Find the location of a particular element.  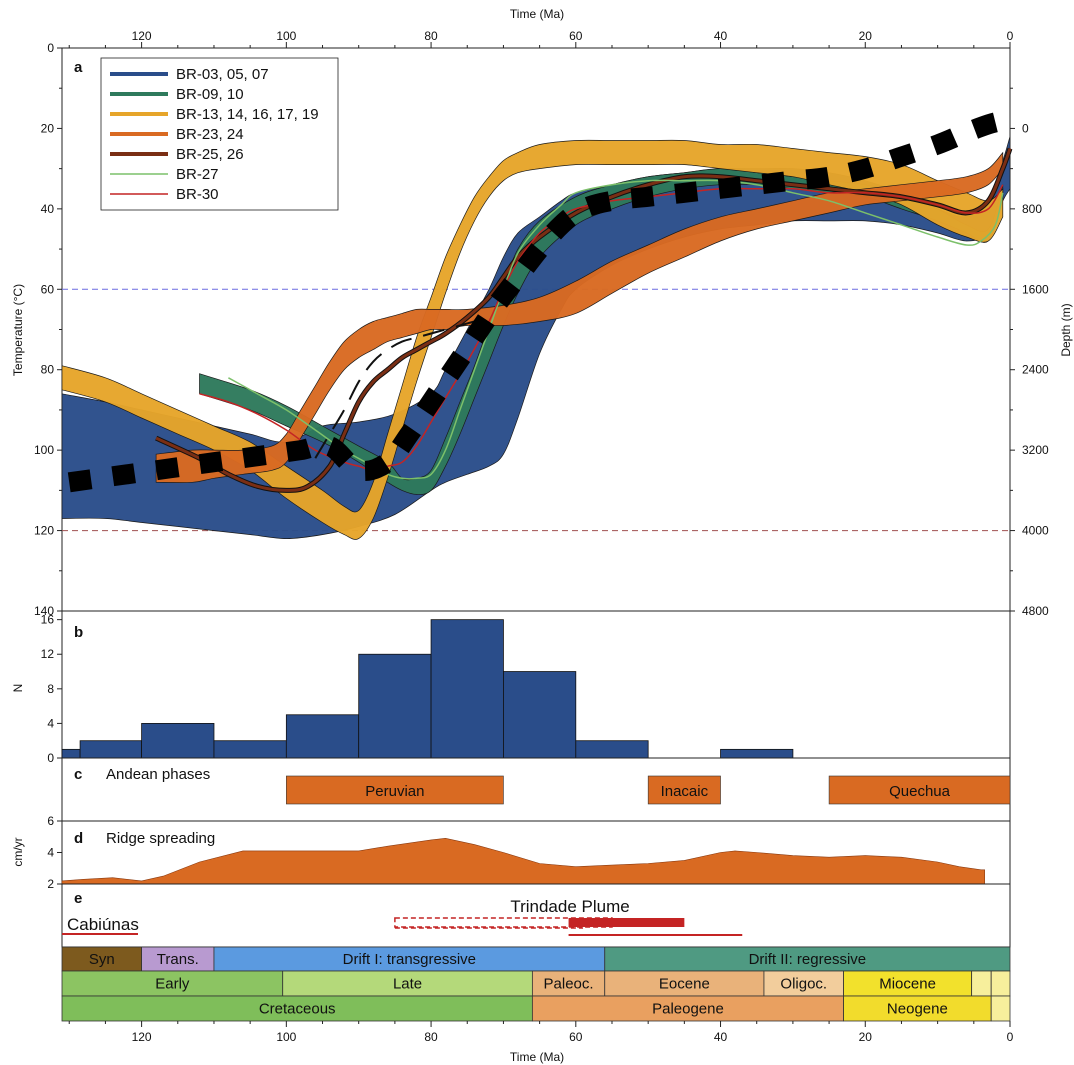

timescale-label: Drift I: transgressive is located at coordinates (409, 959).